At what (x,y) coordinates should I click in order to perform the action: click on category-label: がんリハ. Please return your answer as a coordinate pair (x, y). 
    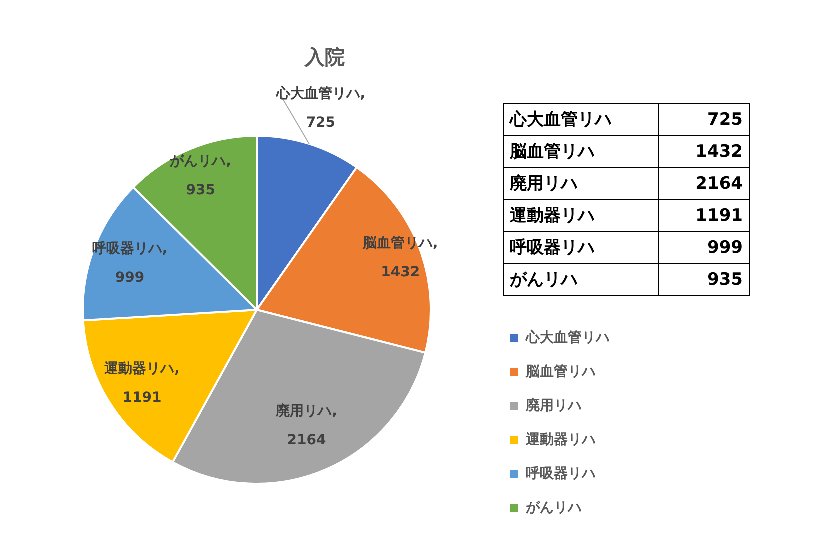
    Looking at the image, I should click on (581, 280).